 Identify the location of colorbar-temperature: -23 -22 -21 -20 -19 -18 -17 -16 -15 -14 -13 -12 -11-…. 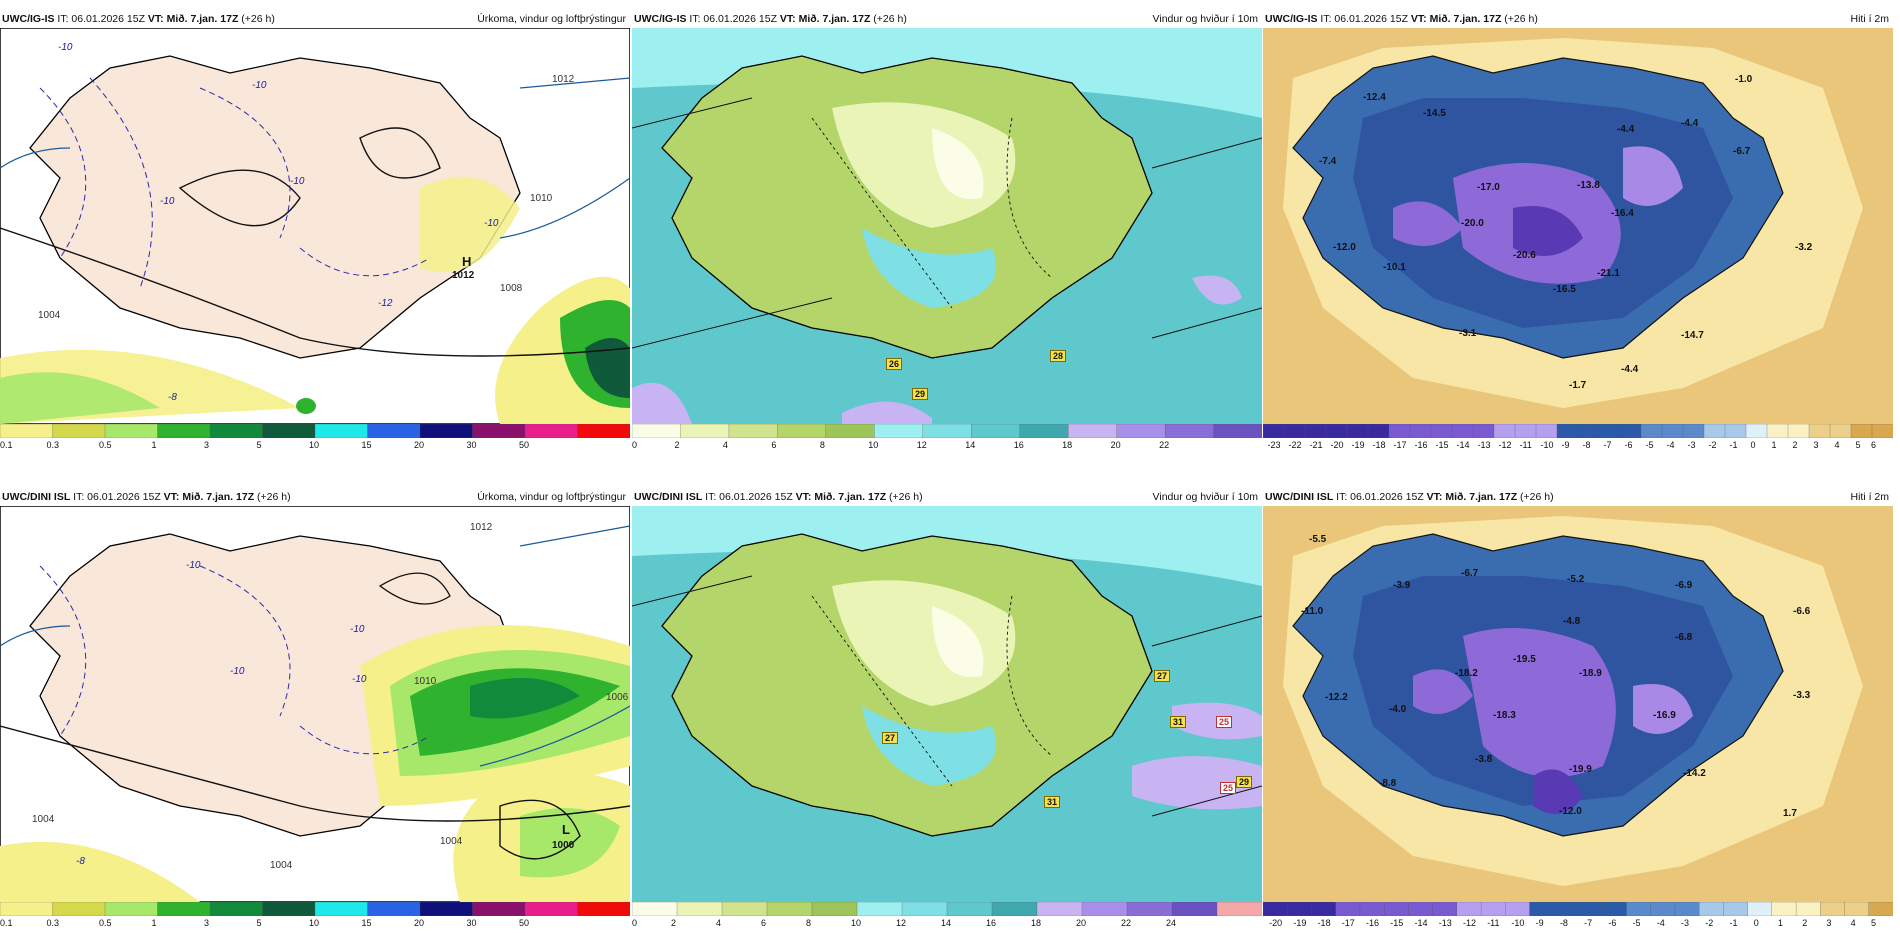
(1578, 439).